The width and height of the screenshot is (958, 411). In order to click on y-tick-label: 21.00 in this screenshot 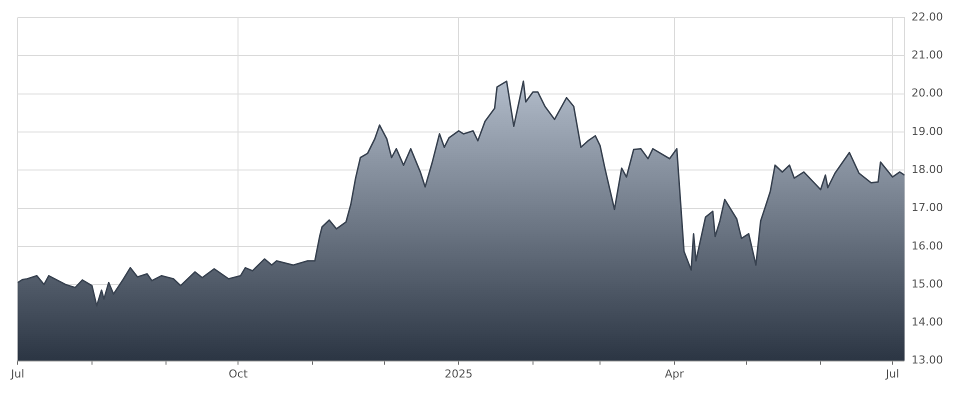, I will do `click(928, 55)`.